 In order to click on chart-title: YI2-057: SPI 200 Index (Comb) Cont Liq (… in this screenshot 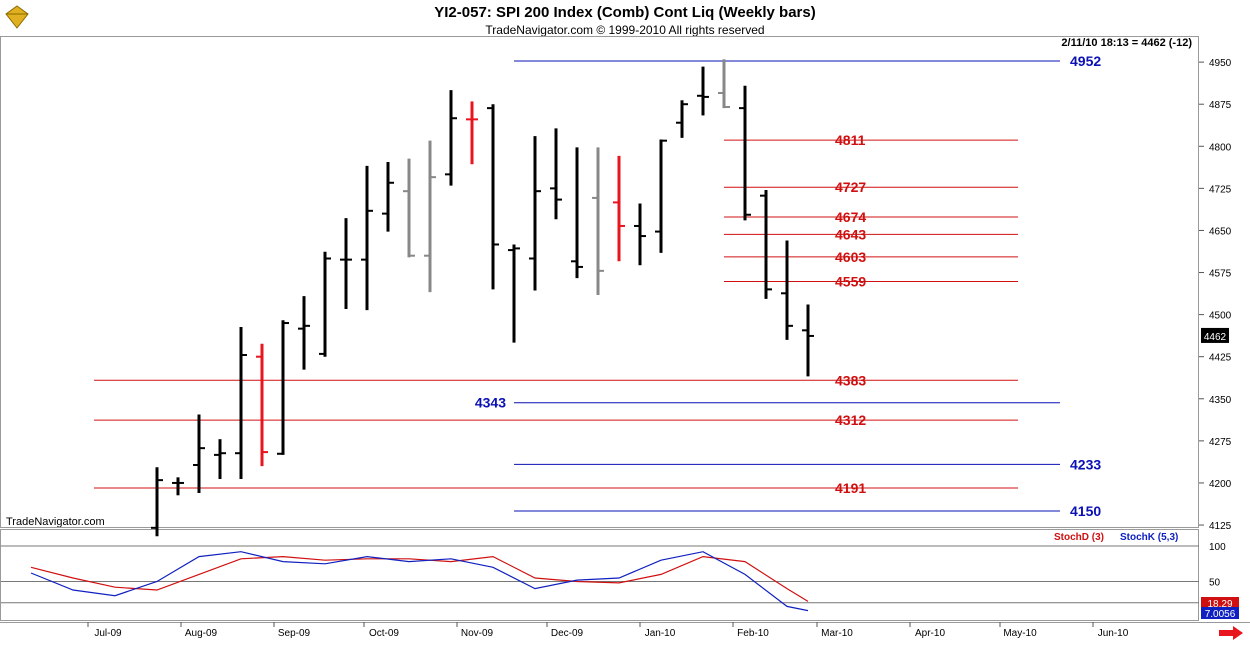, I will do `click(625, 12)`.